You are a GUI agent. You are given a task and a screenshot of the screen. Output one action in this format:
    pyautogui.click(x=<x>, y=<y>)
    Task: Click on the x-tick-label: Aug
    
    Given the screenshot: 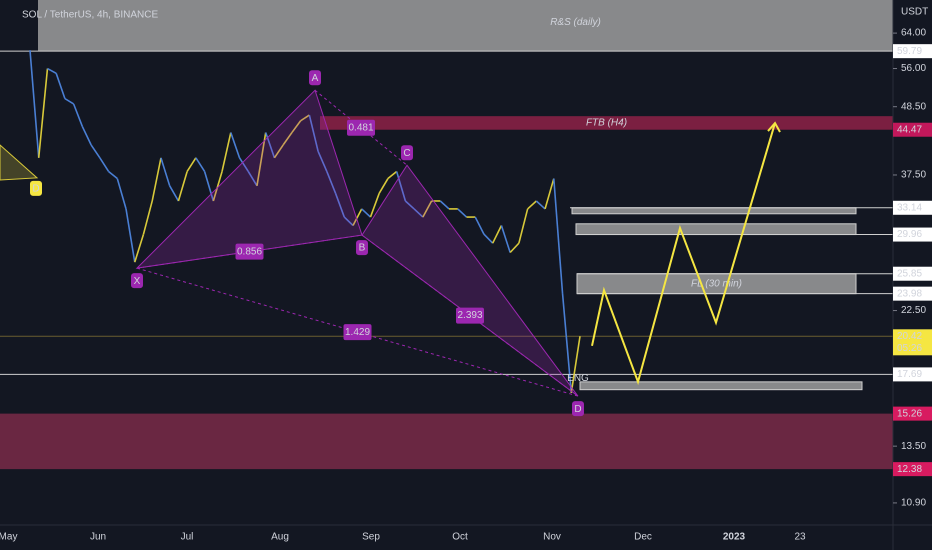 What is the action you would take?
    pyautogui.click(x=280, y=537)
    